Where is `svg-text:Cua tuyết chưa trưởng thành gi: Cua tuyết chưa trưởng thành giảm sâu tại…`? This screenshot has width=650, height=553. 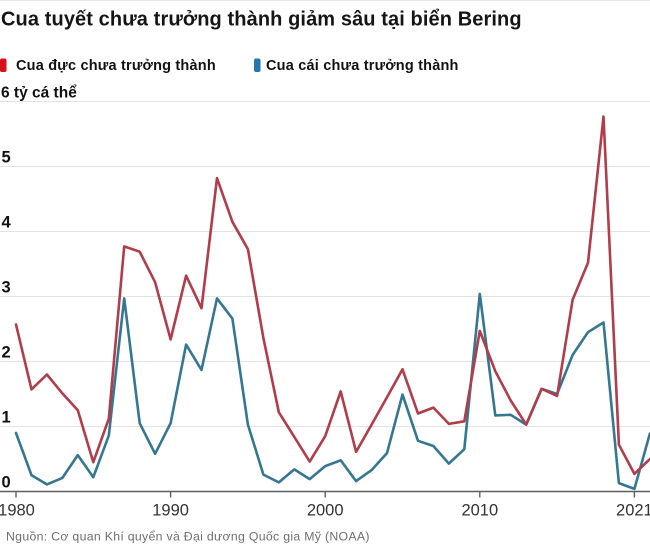
svg-text:Cua tuyết chưa trưởng thành gi: Cua tuyết chưa trưởng thành giảm sâu tại… is located at coordinates (261, 20).